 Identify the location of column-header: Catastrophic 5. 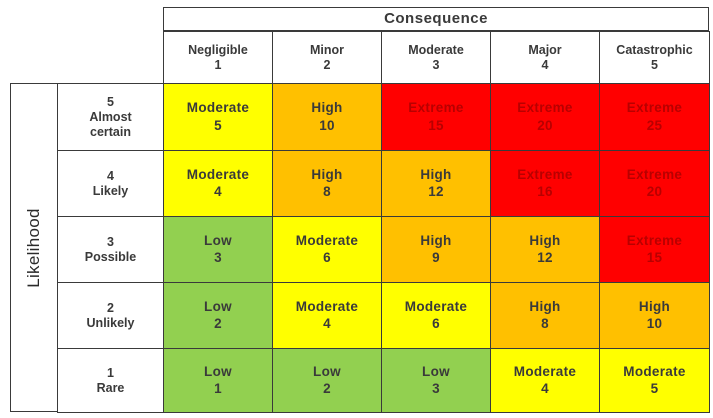
(654, 57).